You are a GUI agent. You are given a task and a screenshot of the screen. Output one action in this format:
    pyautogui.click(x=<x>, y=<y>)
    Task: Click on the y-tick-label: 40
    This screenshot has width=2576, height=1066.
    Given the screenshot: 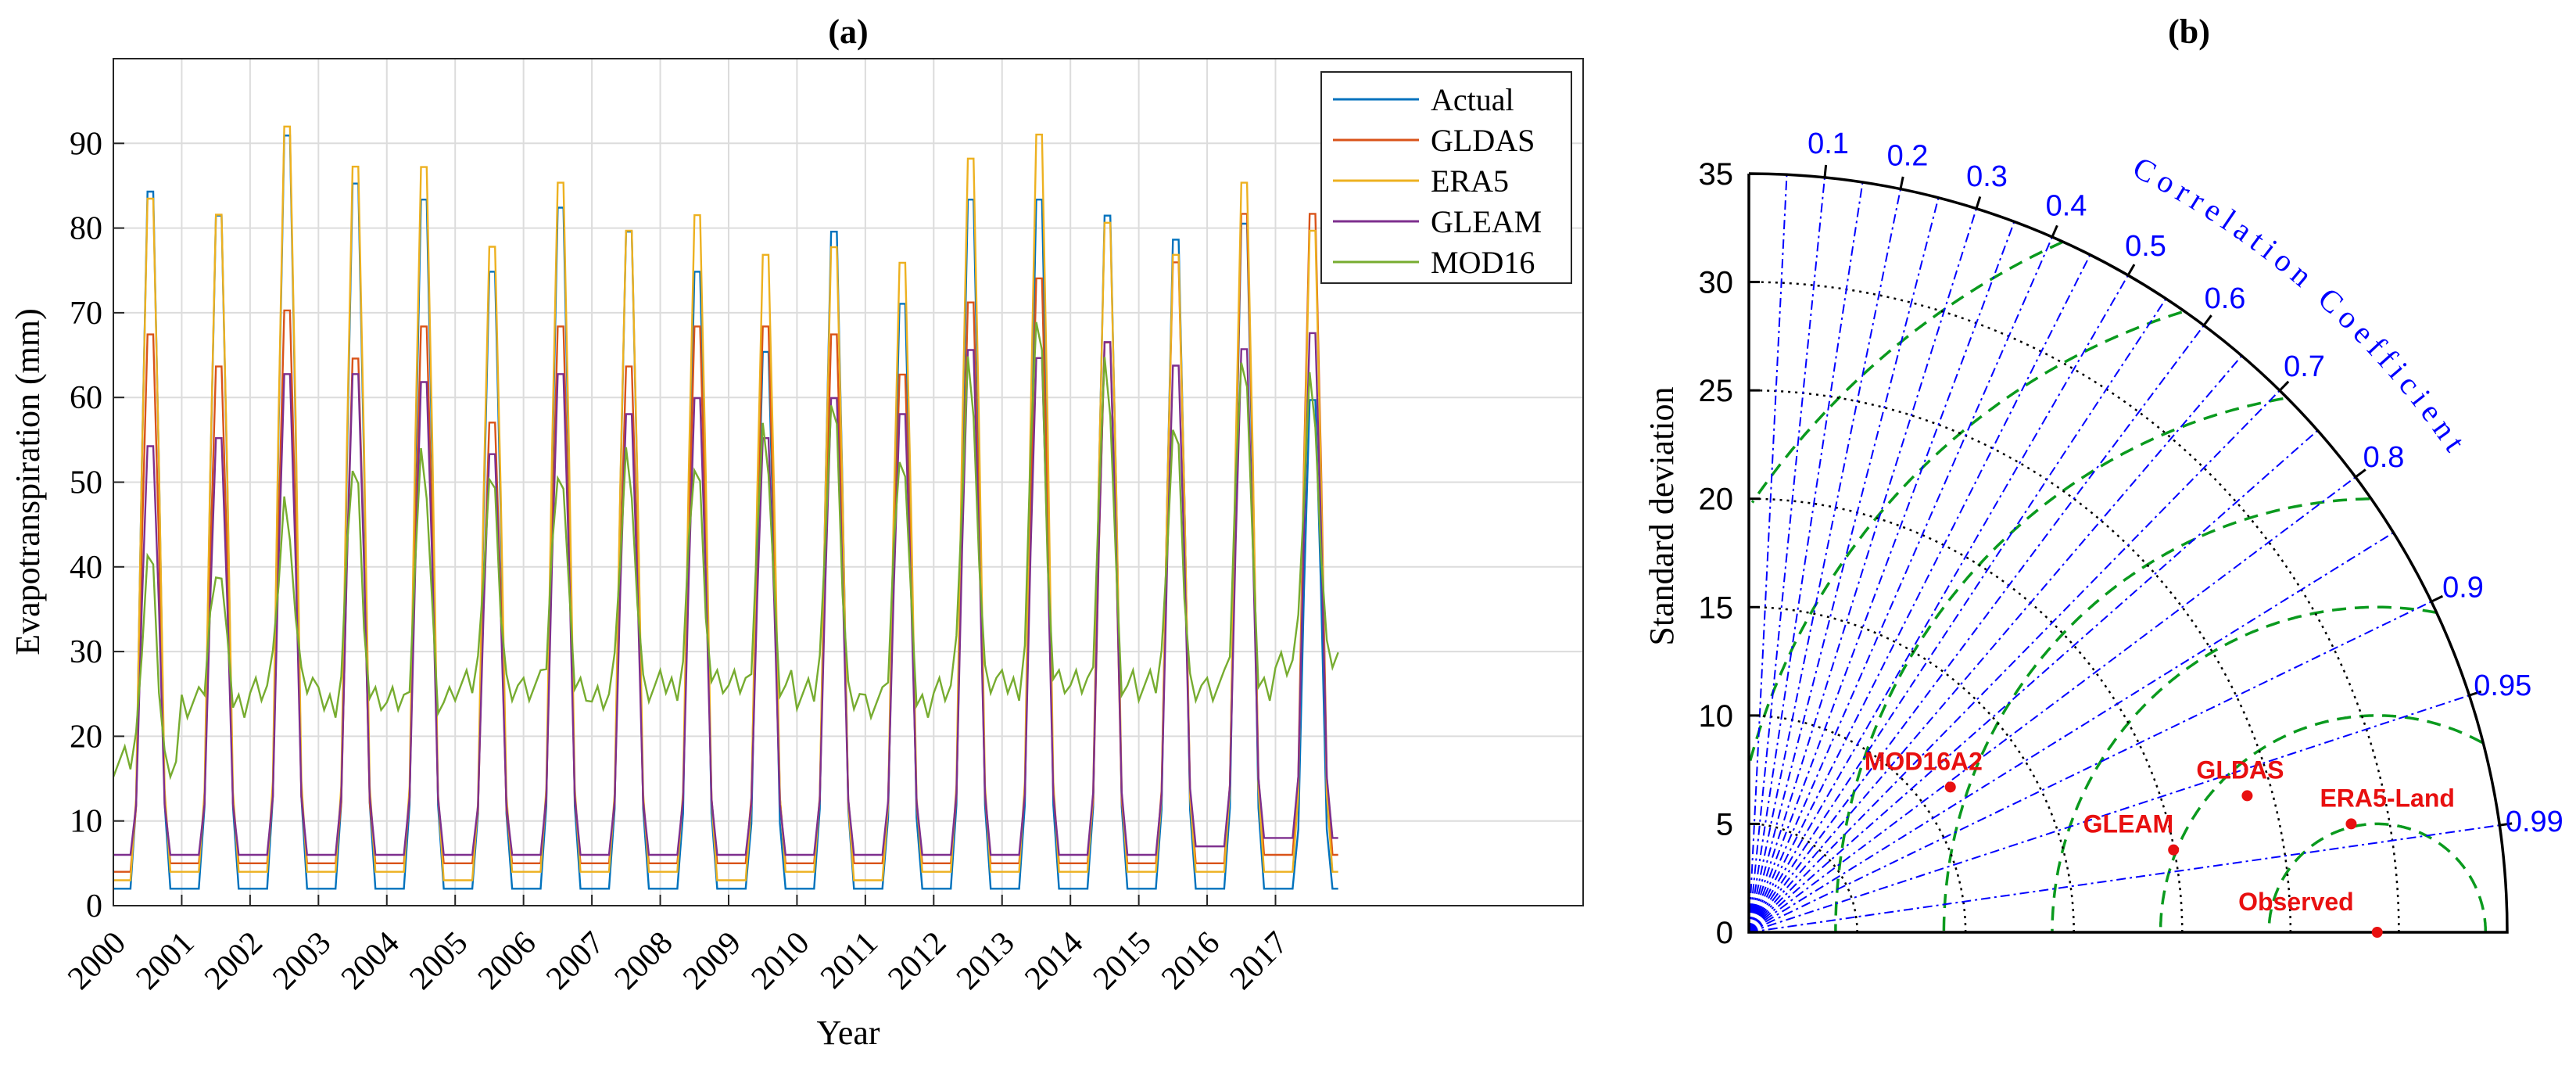 What is the action you would take?
    pyautogui.click(x=86, y=568)
    